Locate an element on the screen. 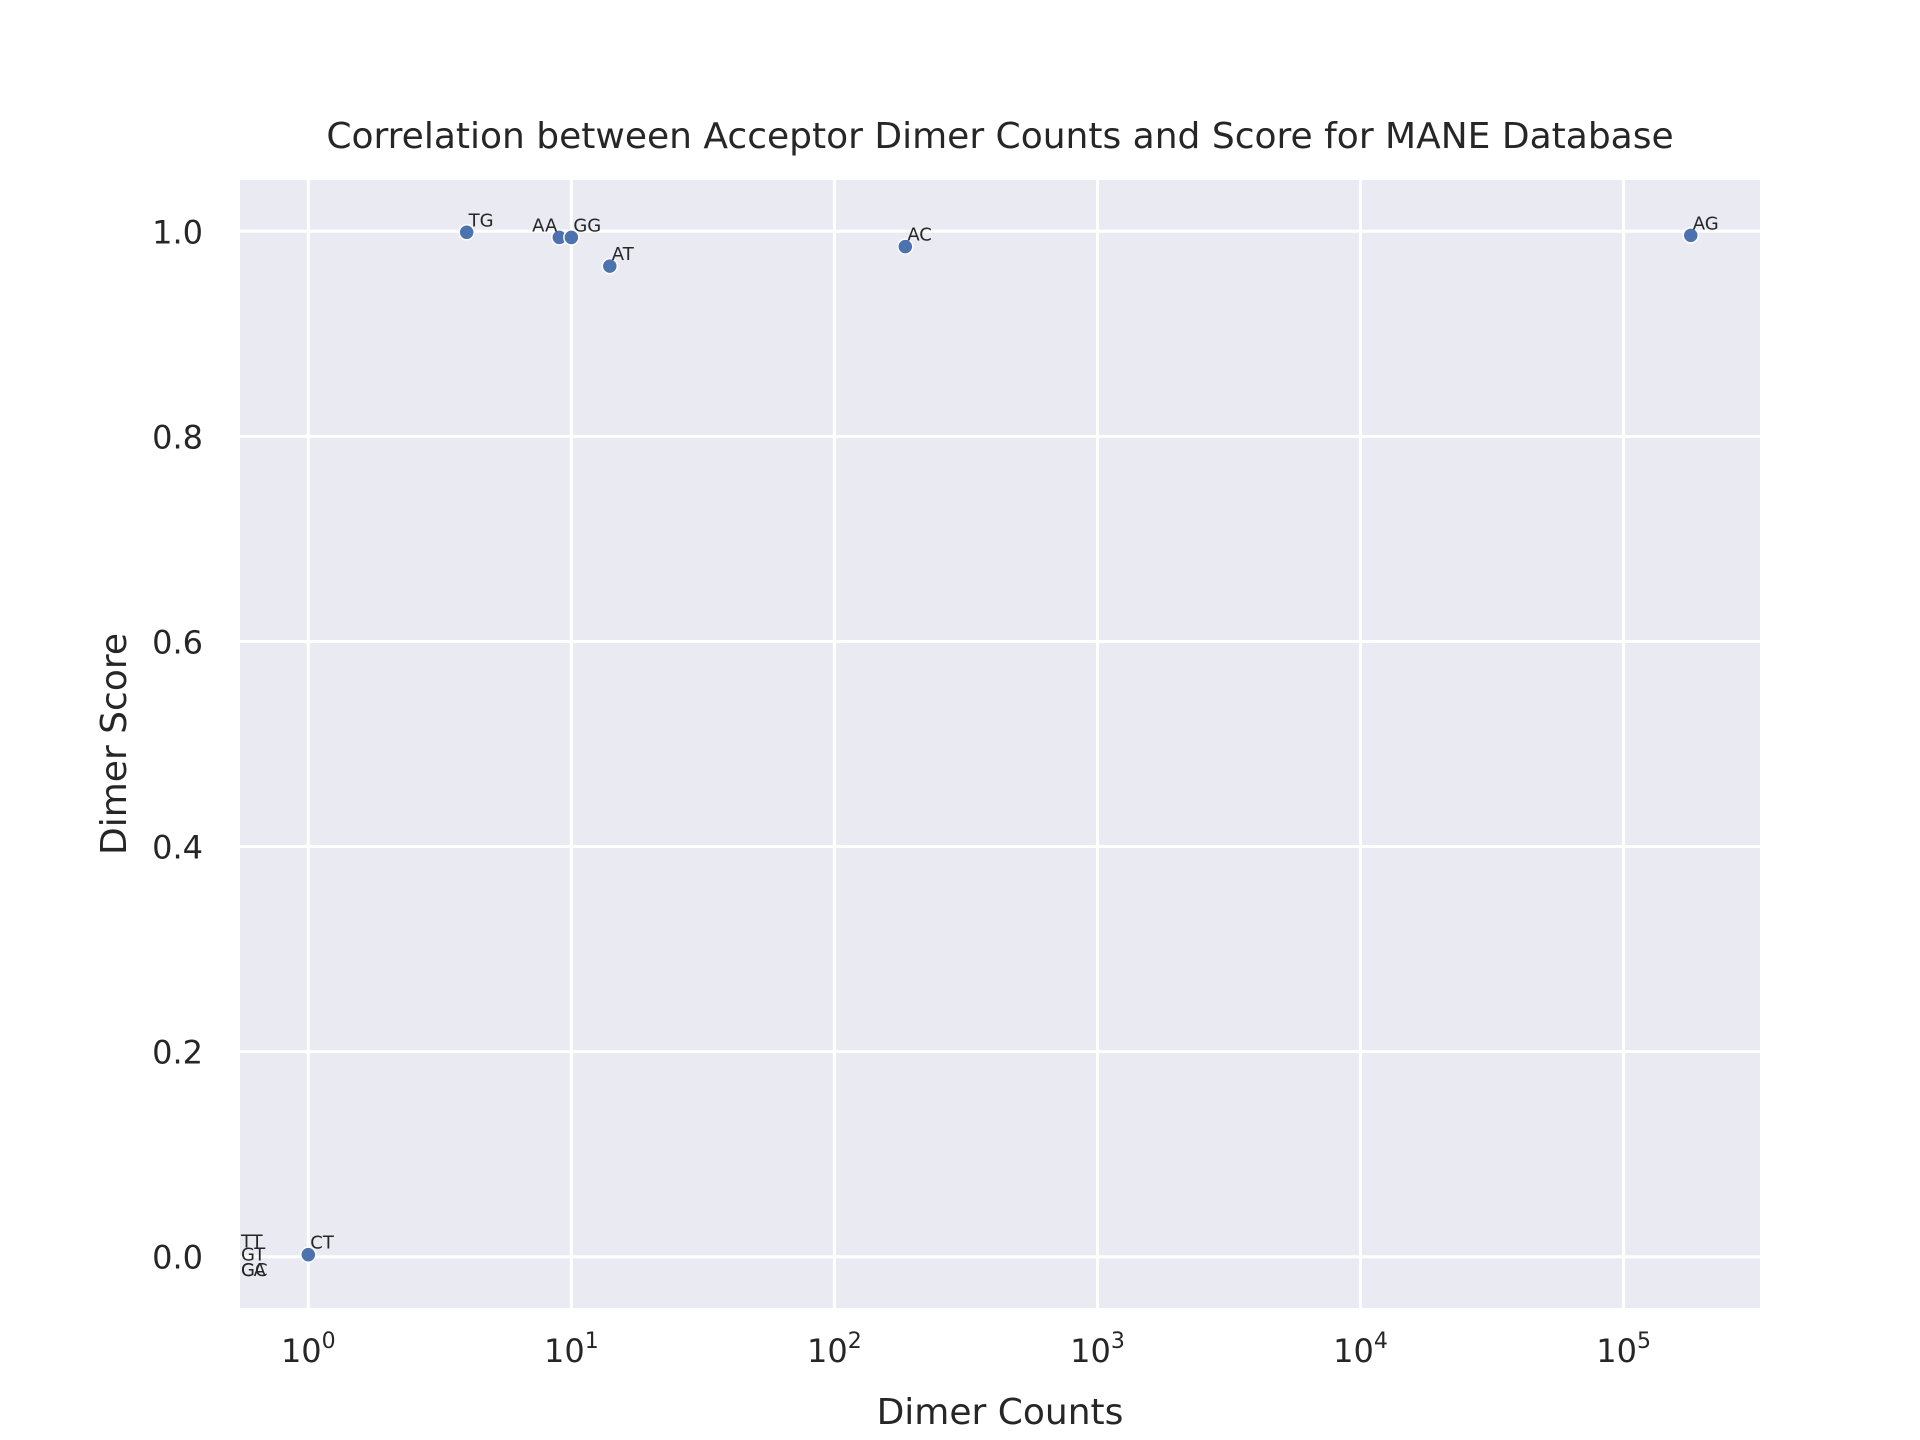 The image size is (1920, 1440). point-label-tt: TT is located at coordinates (252, 1241).